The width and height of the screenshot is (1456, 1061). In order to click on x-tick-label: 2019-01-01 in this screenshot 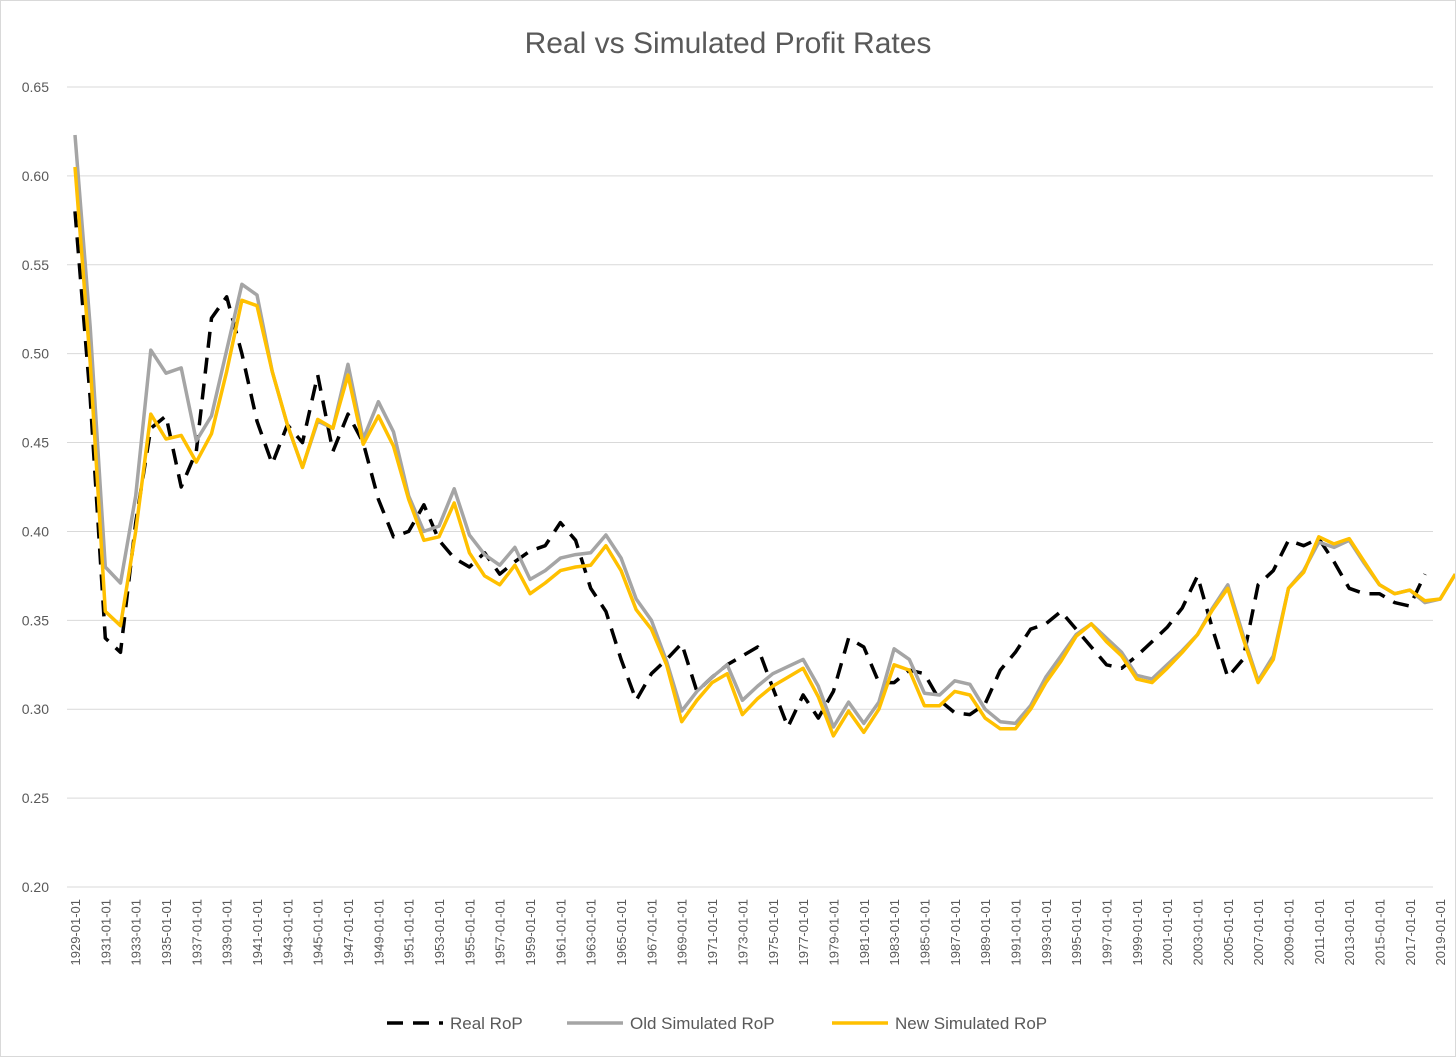, I will do `click(1440, 932)`.